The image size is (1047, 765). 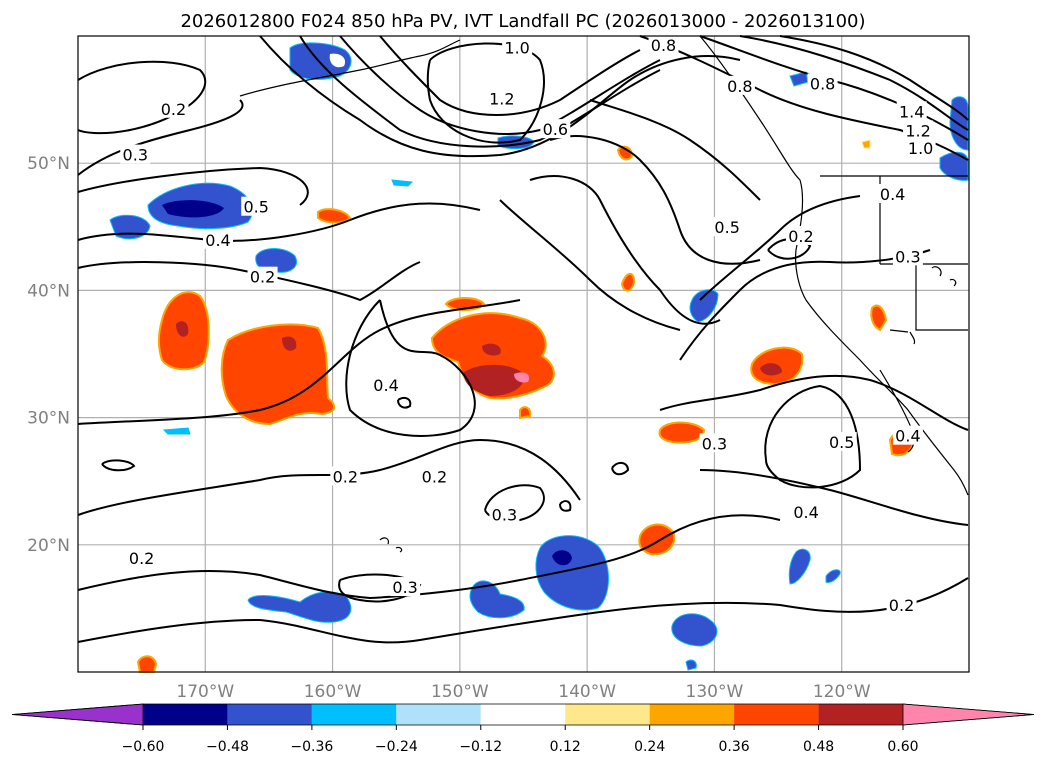 I want to click on colorbar-tick-label: −0.24, so click(x=396, y=747).